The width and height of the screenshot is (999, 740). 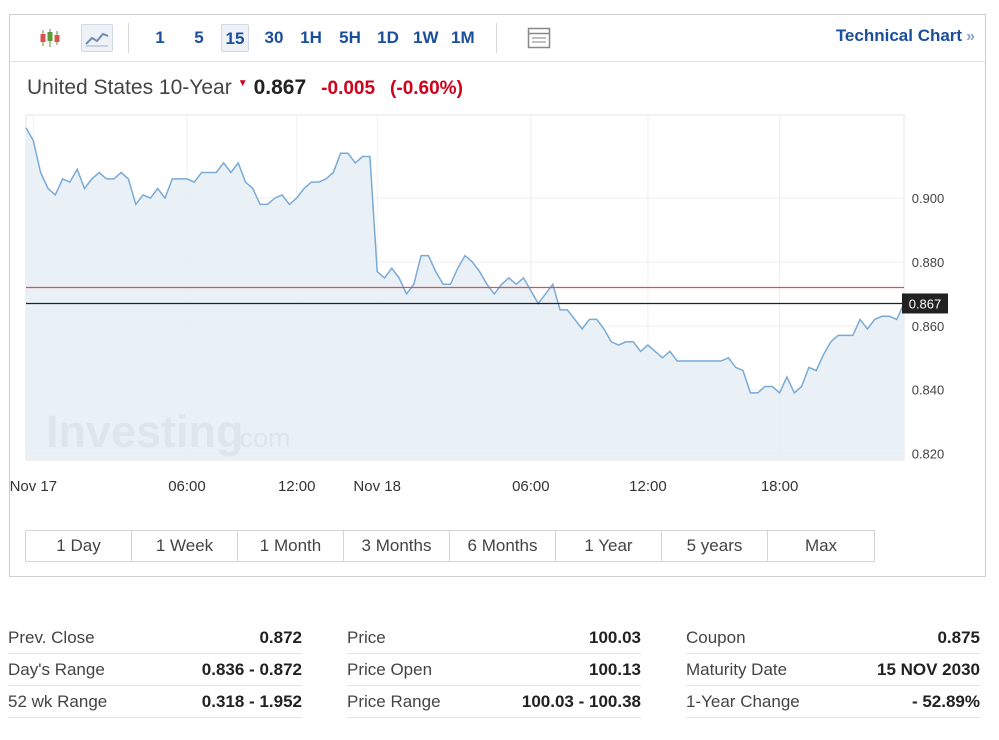 What do you see at coordinates (79, 546) in the screenshot?
I see `range-1-day: 1 Day` at bounding box center [79, 546].